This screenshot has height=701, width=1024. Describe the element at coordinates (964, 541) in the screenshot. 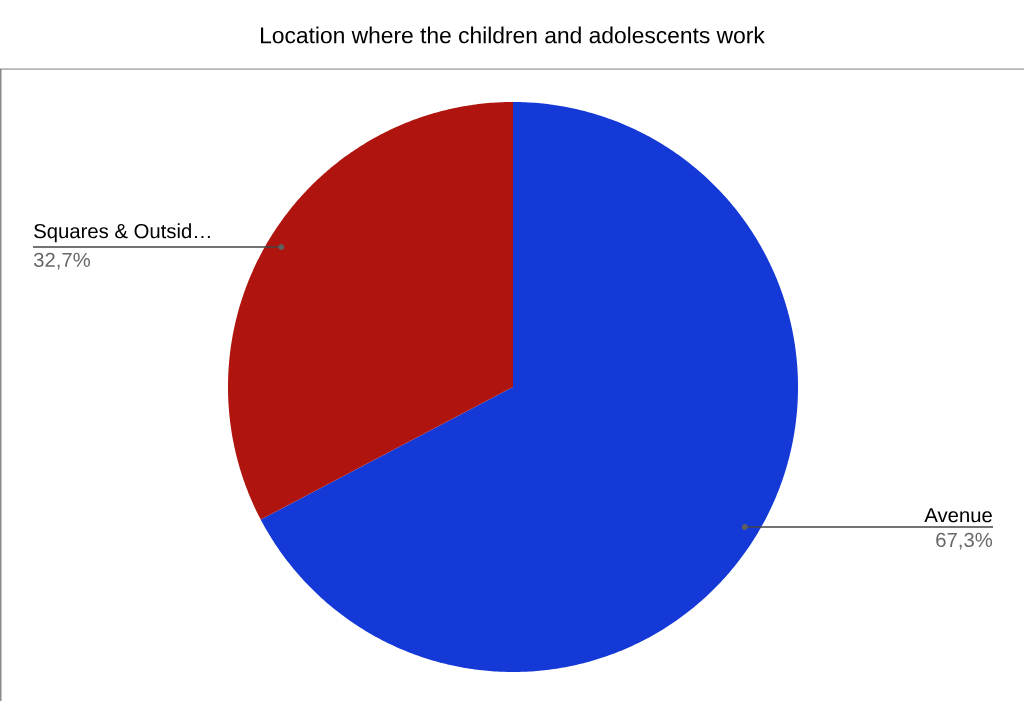

I see `data-label: 67,3%` at that location.